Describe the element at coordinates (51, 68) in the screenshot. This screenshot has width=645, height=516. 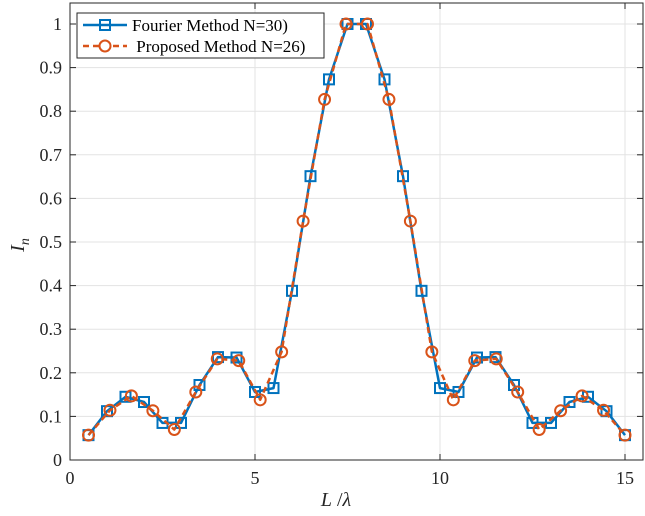
I see `y-tick-label: 0.9` at that location.